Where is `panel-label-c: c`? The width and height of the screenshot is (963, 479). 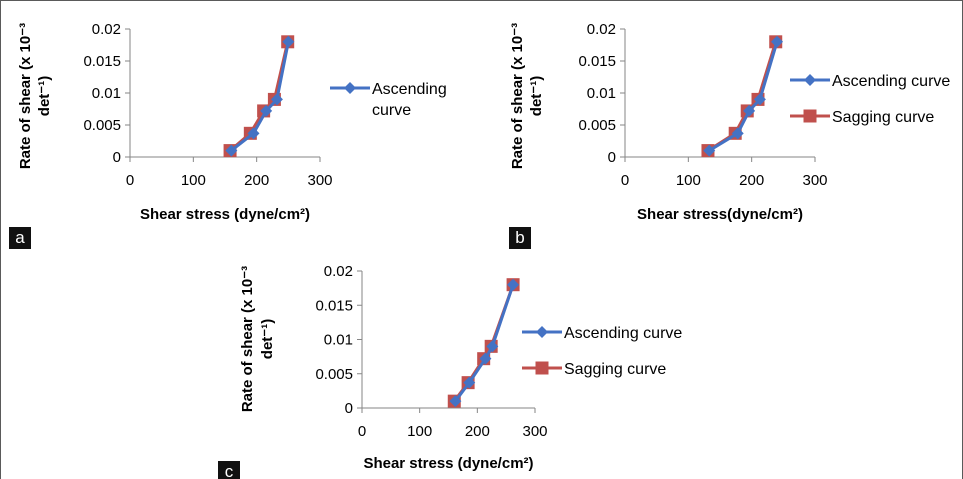
panel-label-c: c is located at coordinates (229, 470).